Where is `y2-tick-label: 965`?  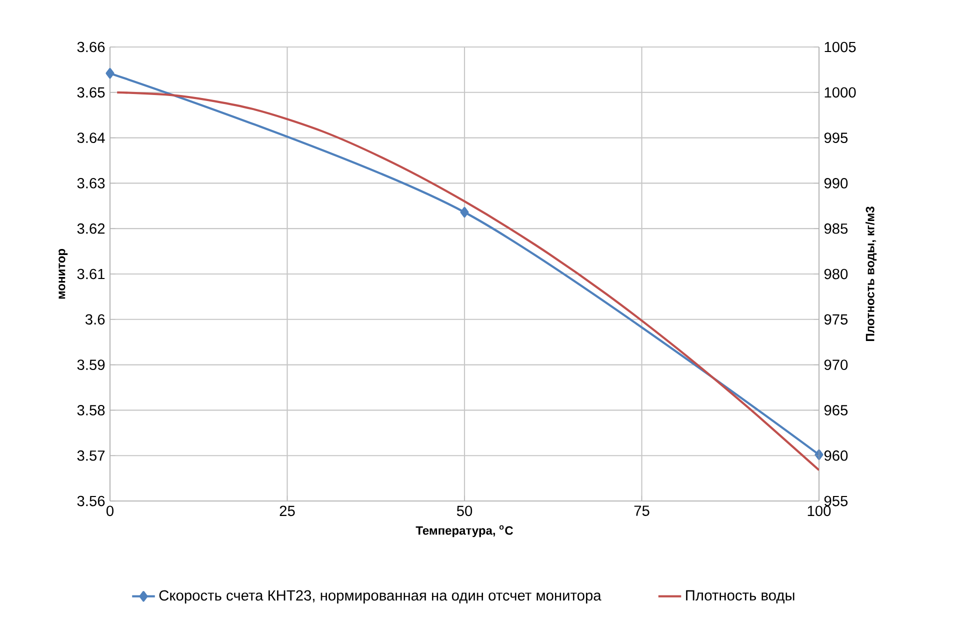
y2-tick-label: 965 is located at coordinates (836, 410).